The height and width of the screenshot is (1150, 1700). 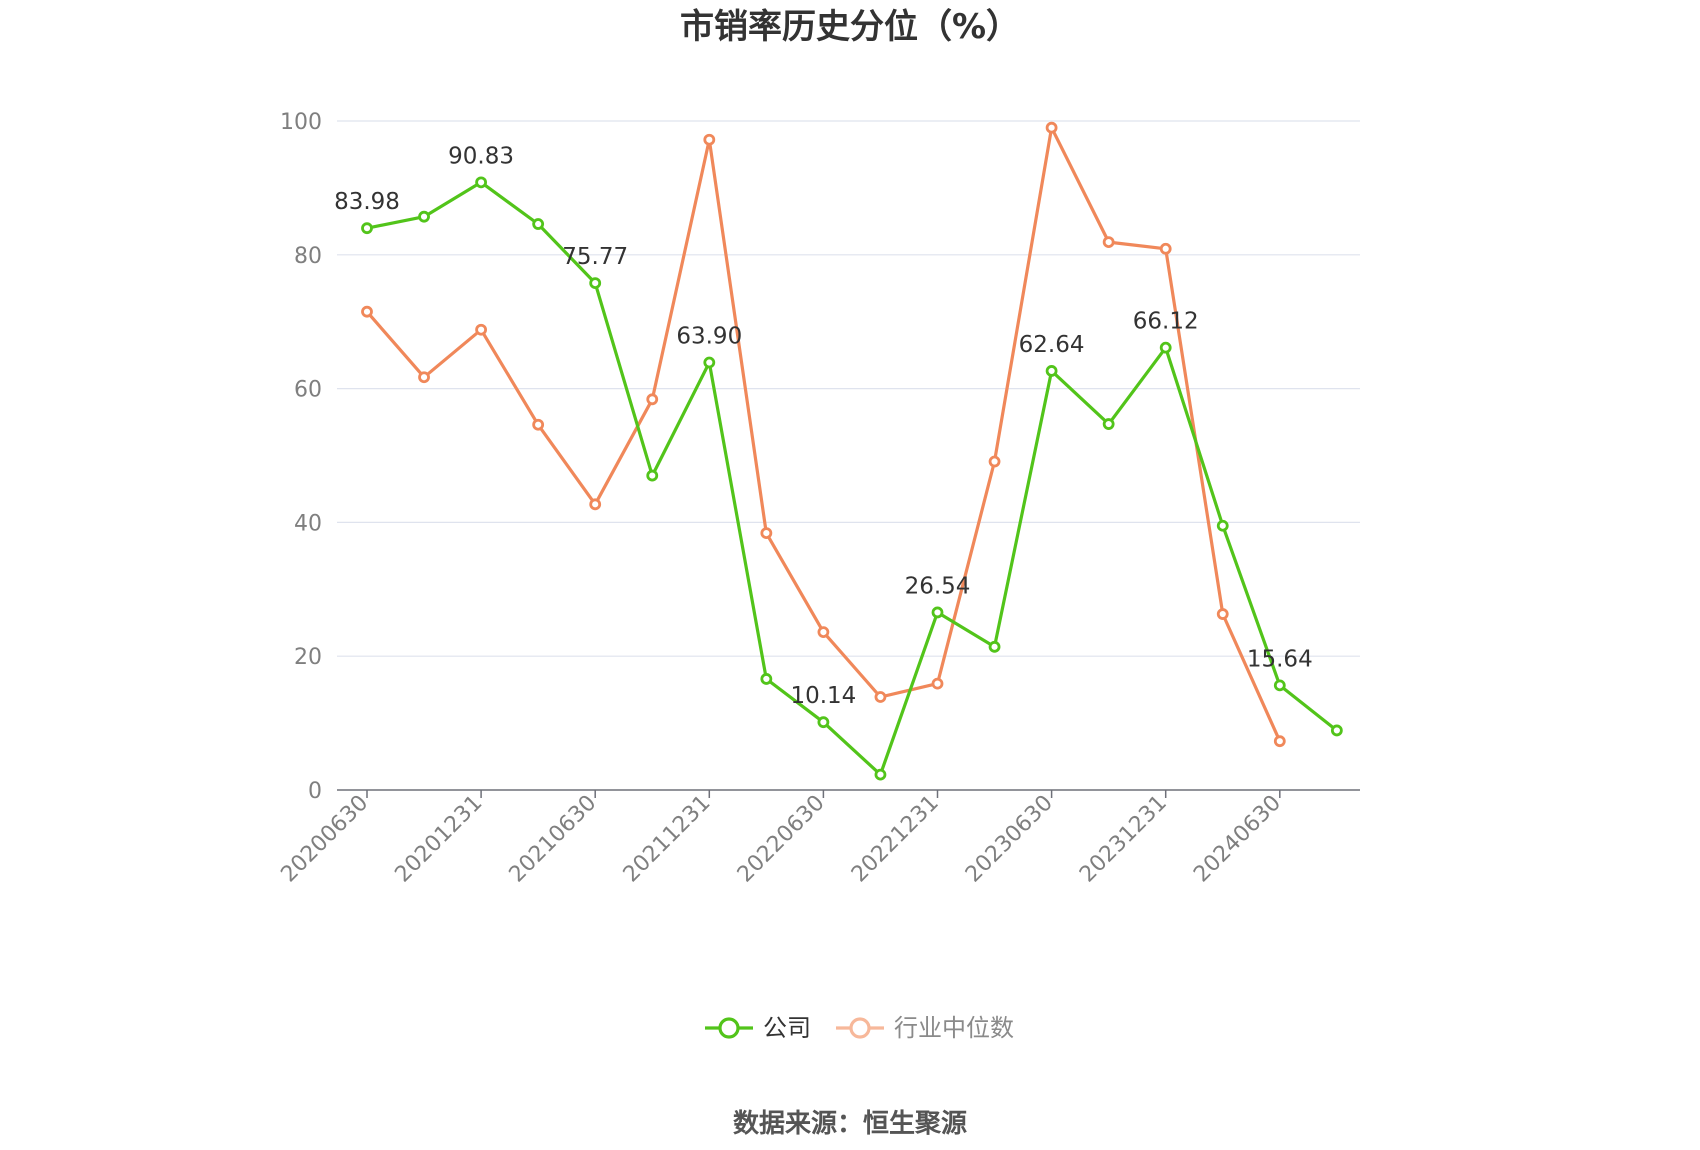 I want to click on y-tick-label: 60, so click(x=308, y=390).